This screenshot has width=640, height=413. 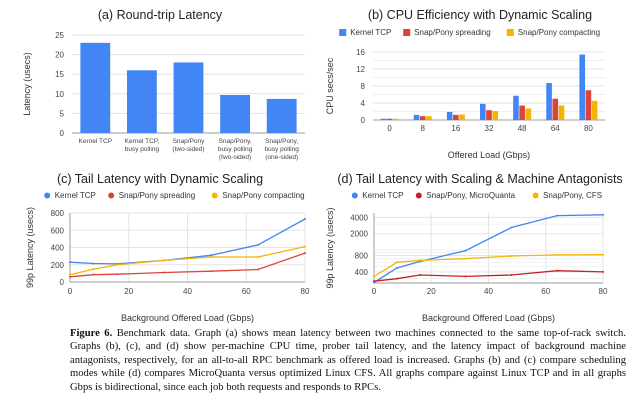 I want to click on y-tick-label: 10, so click(x=59, y=94).